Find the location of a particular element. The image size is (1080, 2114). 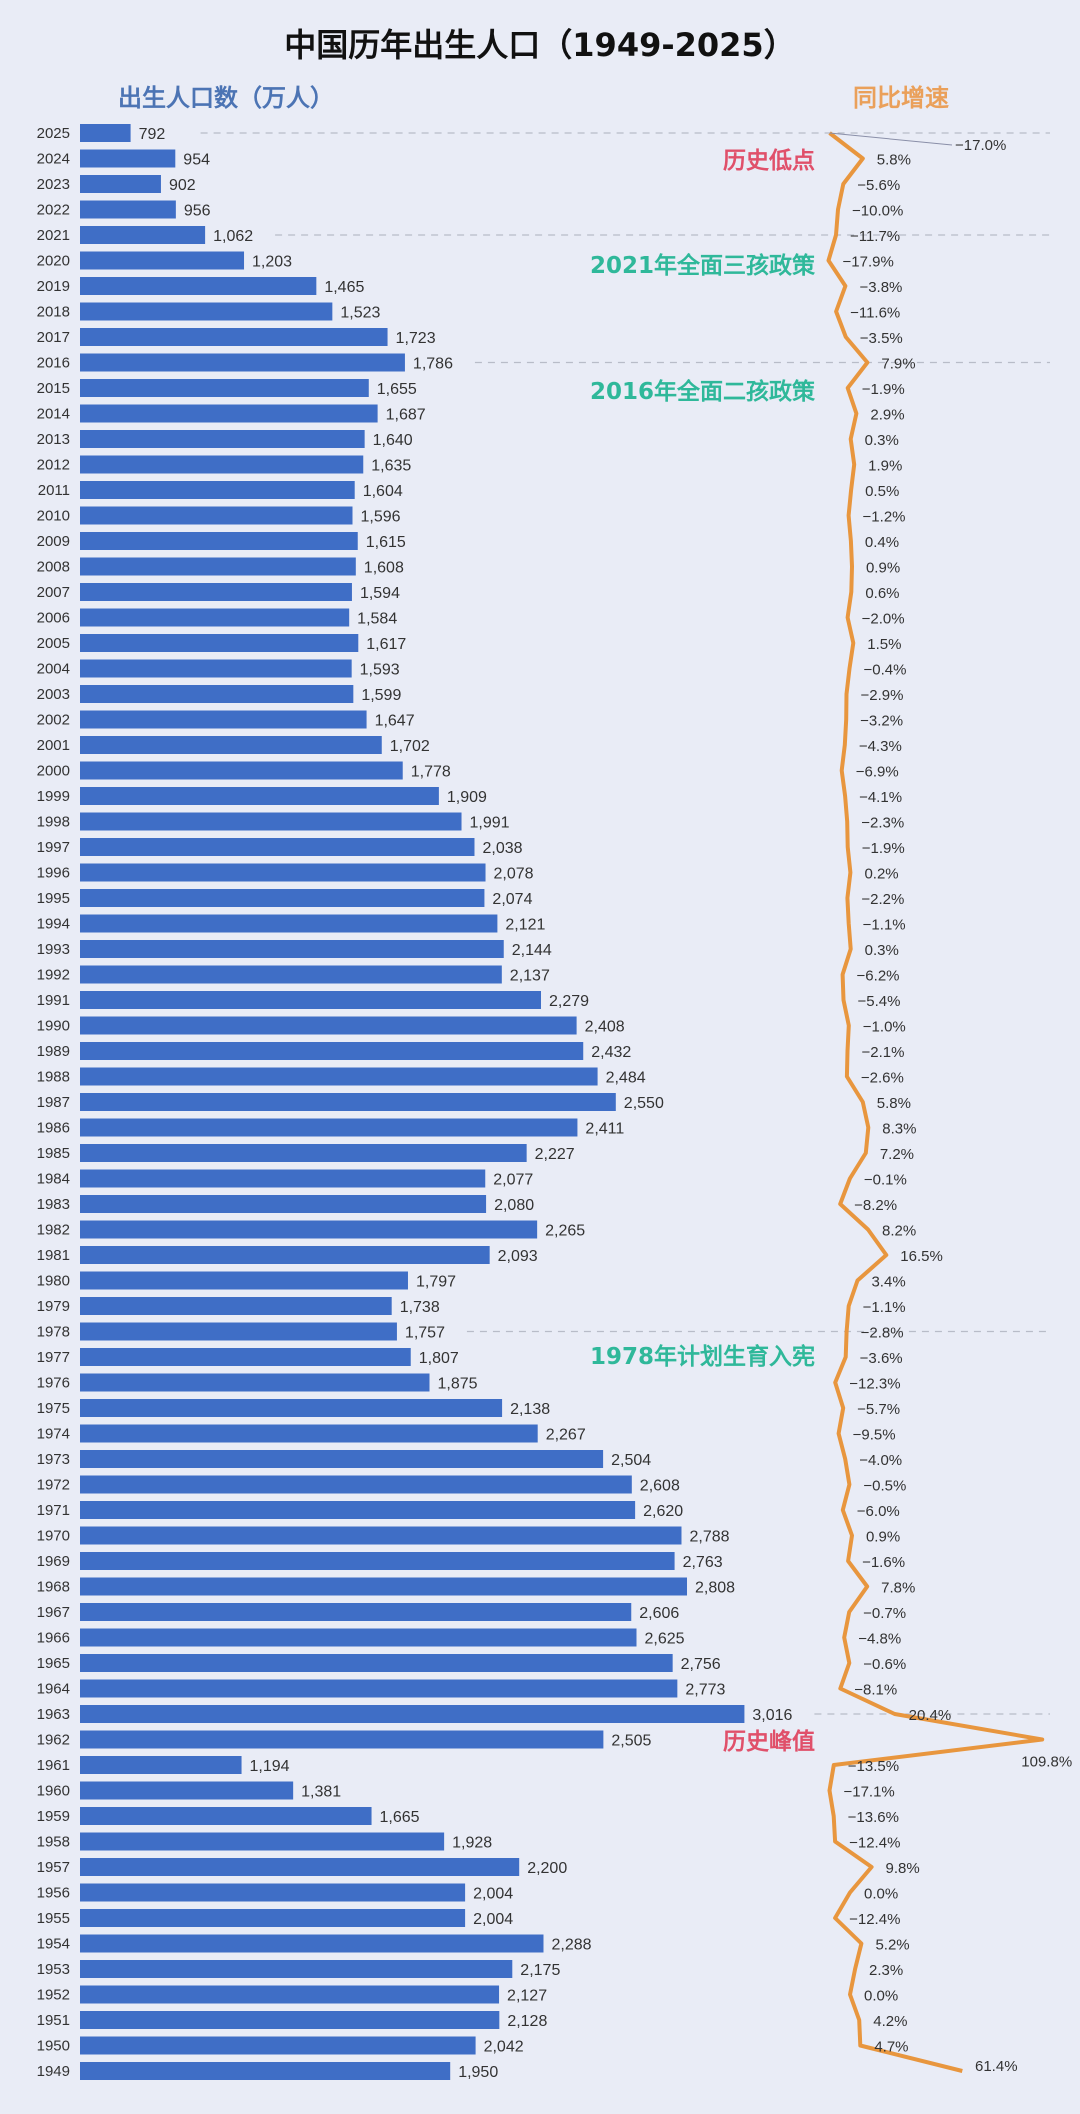

birth-value-label: 956 is located at coordinates (197, 211).